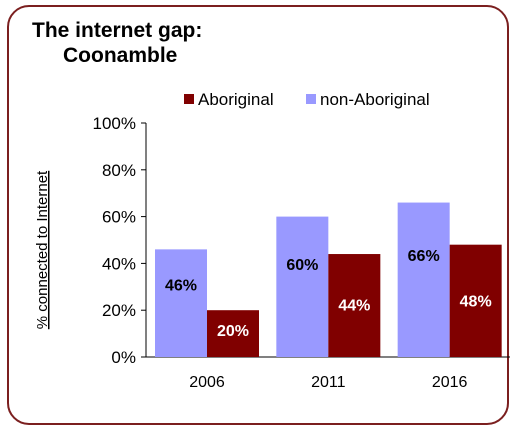 This screenshot has height=425, width=520. Describe the element at coordinates (120, 55) in the screenshot. I see `chart-subtitle: Coonamble` at that location.